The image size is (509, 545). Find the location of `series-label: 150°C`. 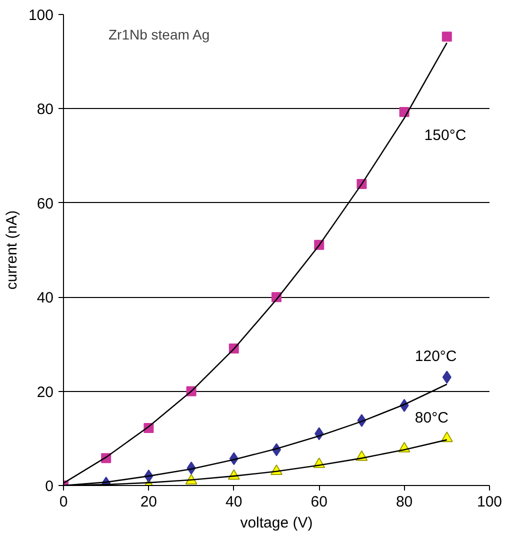

series-label: 150°C is located at coordinates (445, 135).